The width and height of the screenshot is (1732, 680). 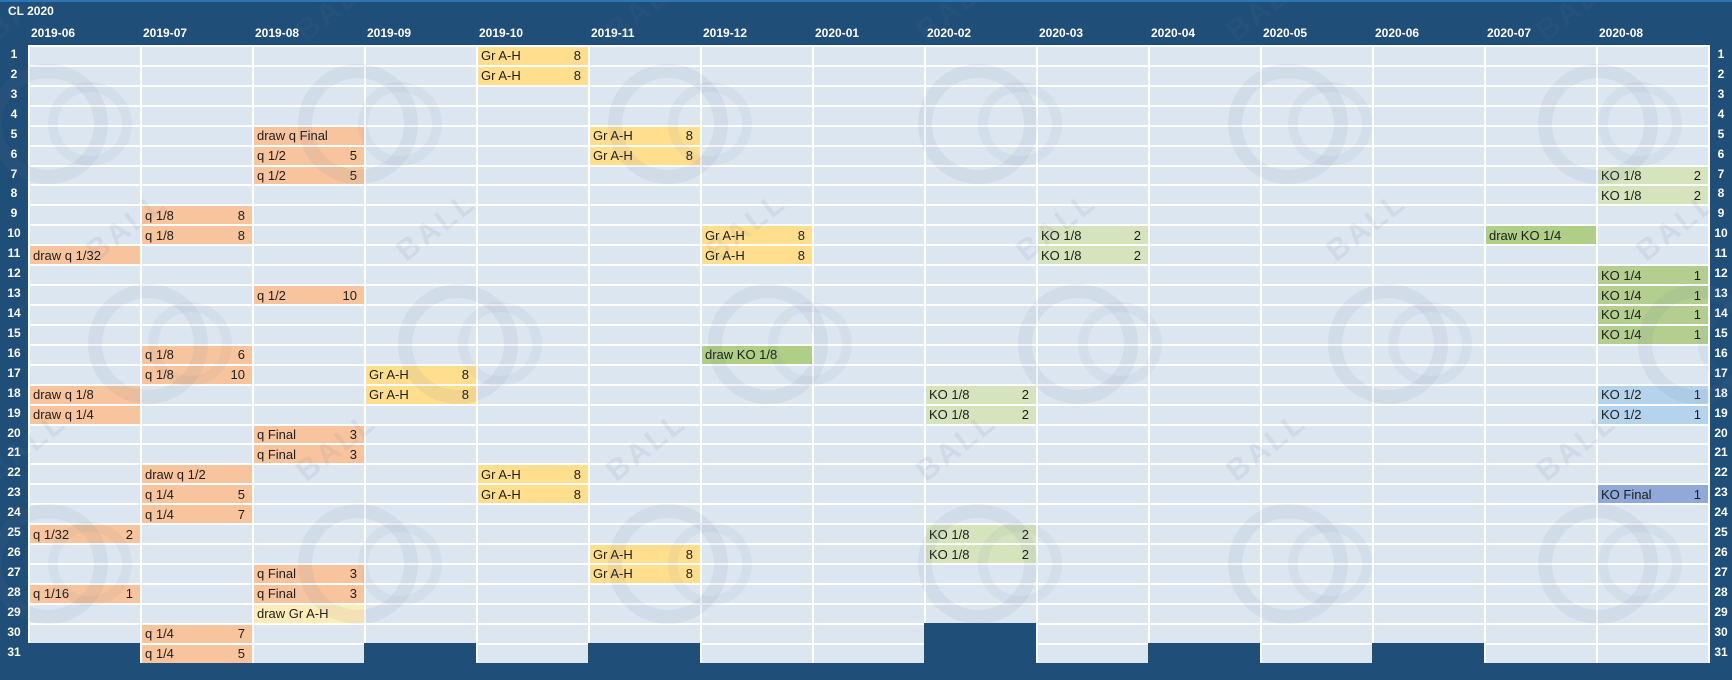 What do you see at coordinates (980, 413) in the screenshot?
I see `event-cell-2020-02-19: KO 1/8 2` at bounding box center [980, 413].